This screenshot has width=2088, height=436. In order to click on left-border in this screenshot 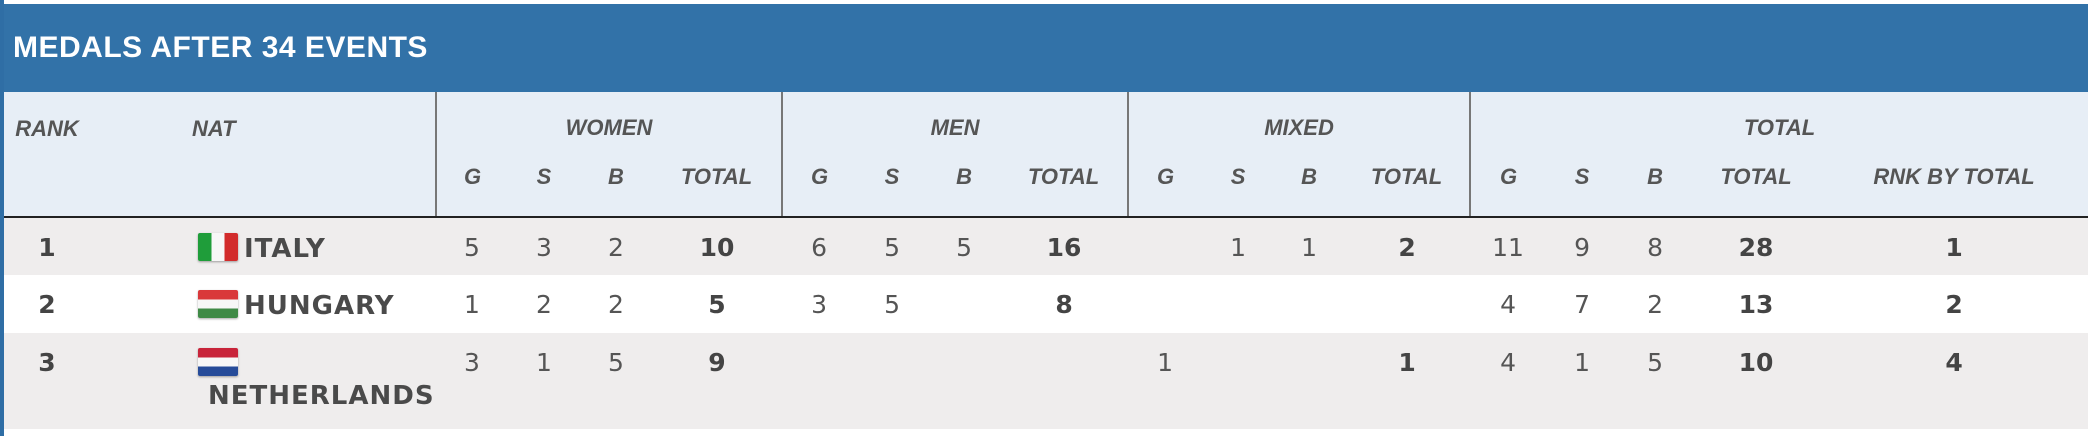, I will do `click(2, 218)`.